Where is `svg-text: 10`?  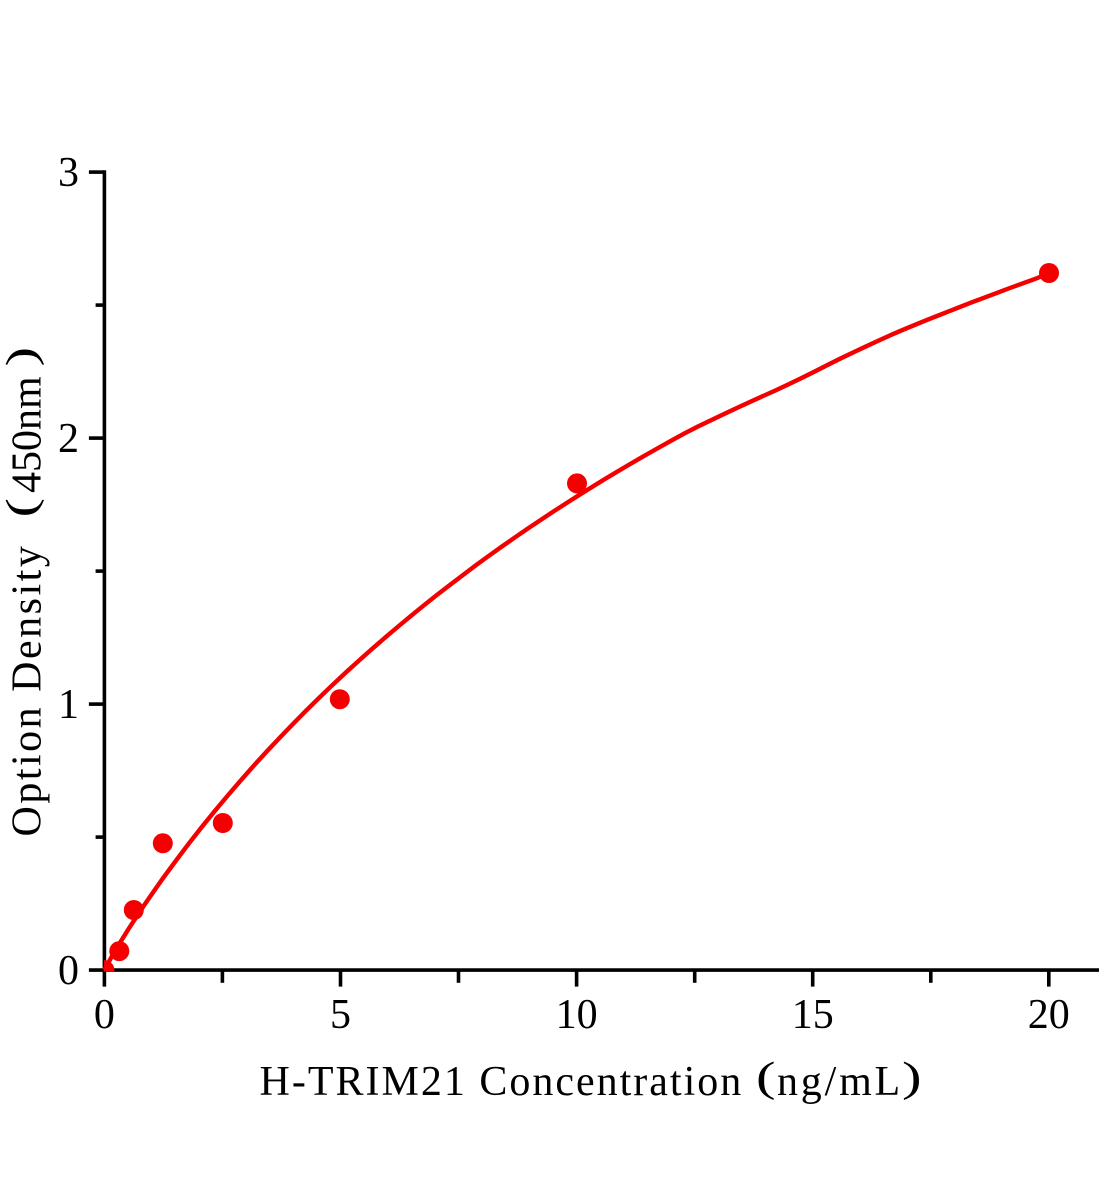
svg-text: 10 is located at coordinates (577, 1015).